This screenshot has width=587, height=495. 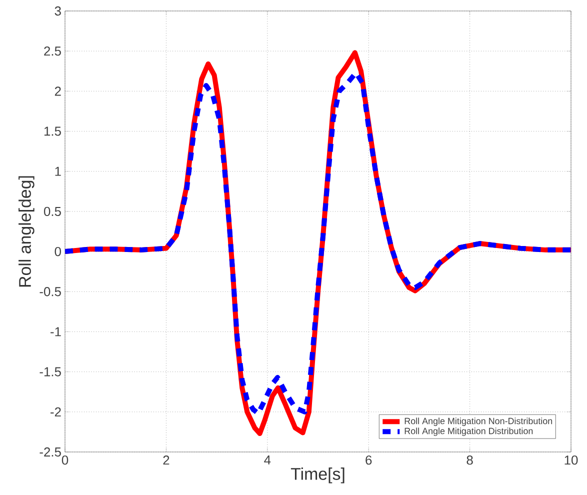 What do you see at coordinates (166, 460) in the screenshot?
I see `x-tick-label: 2` at bounding box center [166, 460].